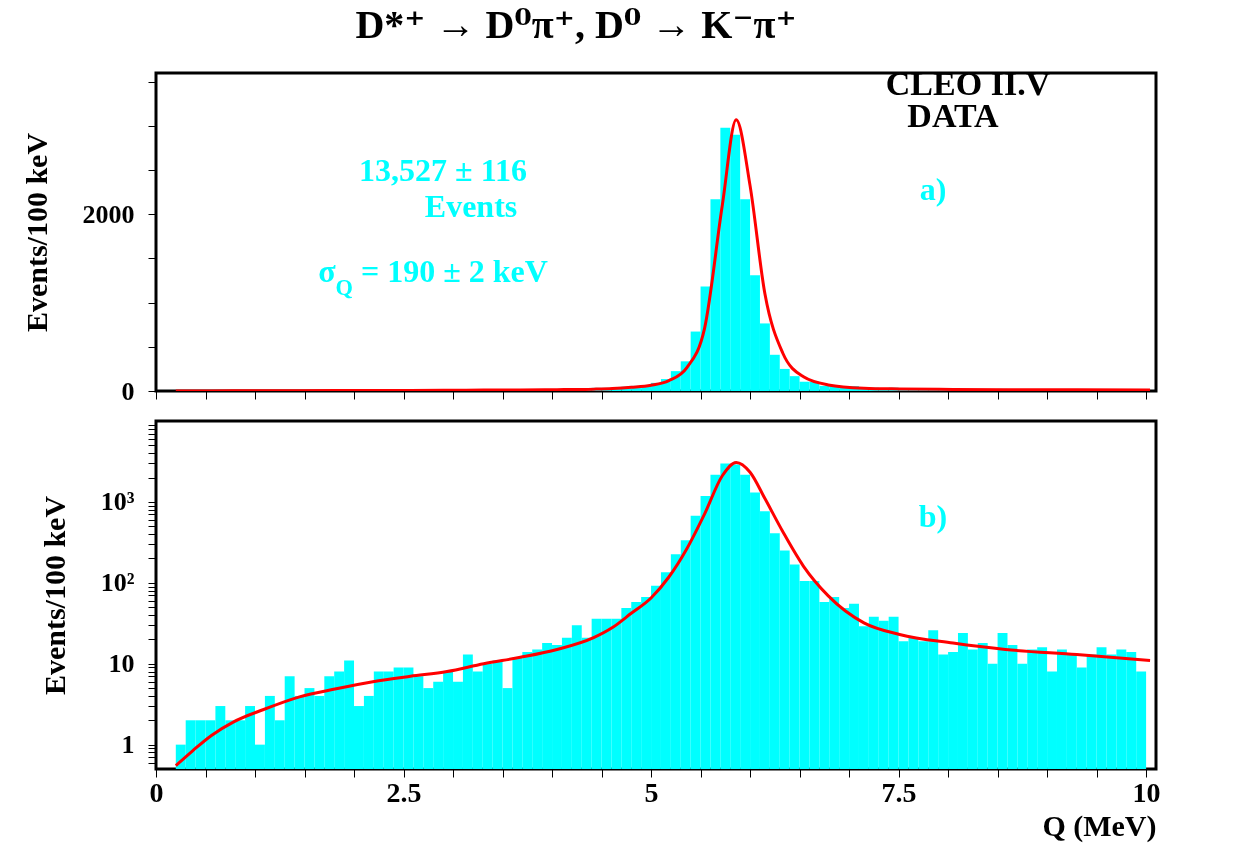 The image size is (1248, 855). I want to click on y-tick-label: 10, so click(121, 664).